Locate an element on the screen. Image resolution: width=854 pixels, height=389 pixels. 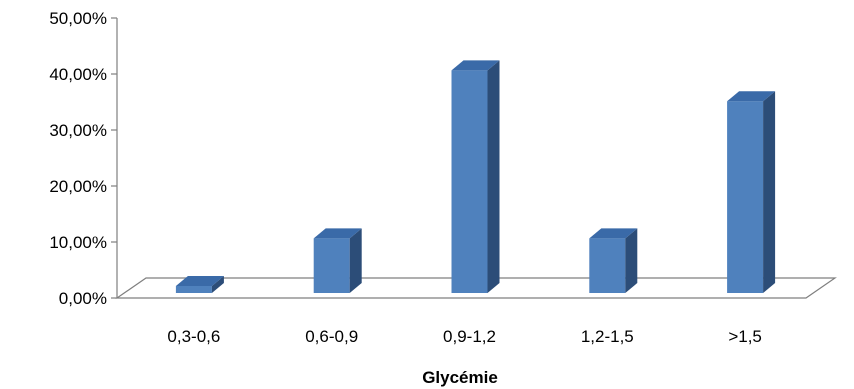
x-category-label: >1,5 is located at coordinates (745, 336).